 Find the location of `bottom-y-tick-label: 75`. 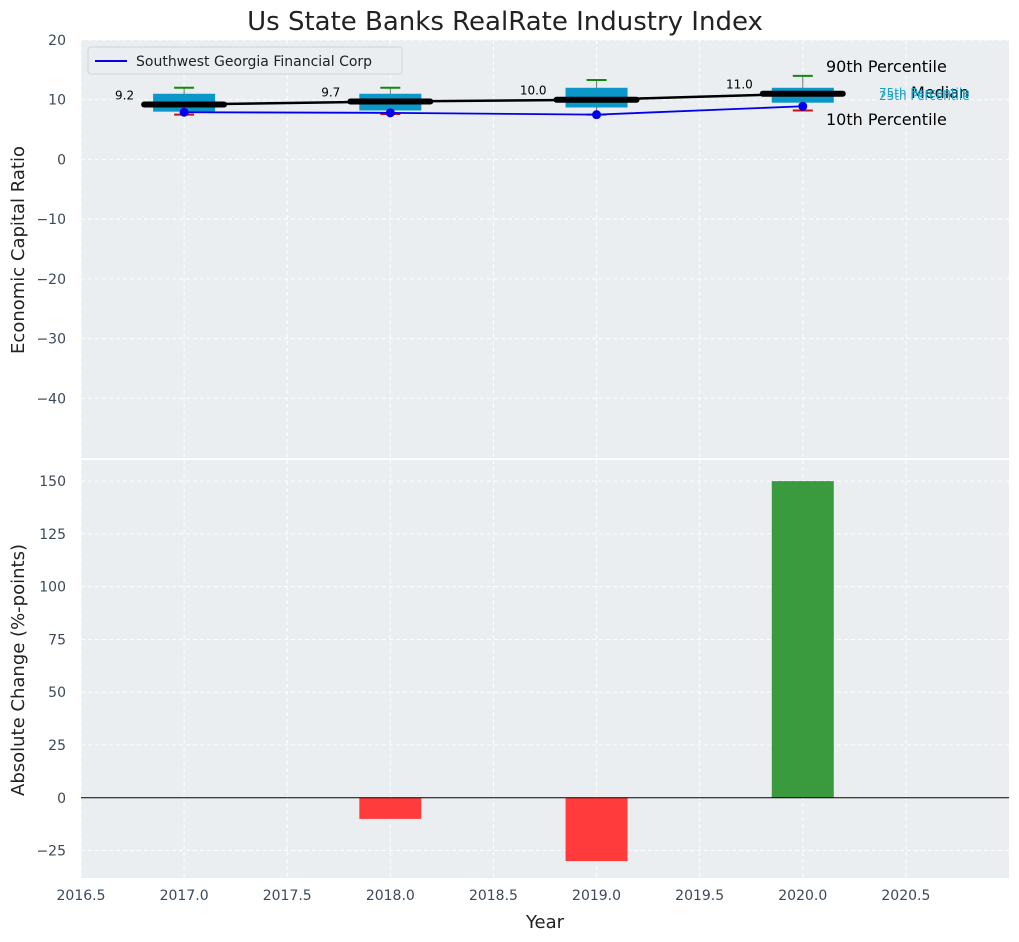

bottom-y-tick-label: 75 is located at coordinates (57, 640).